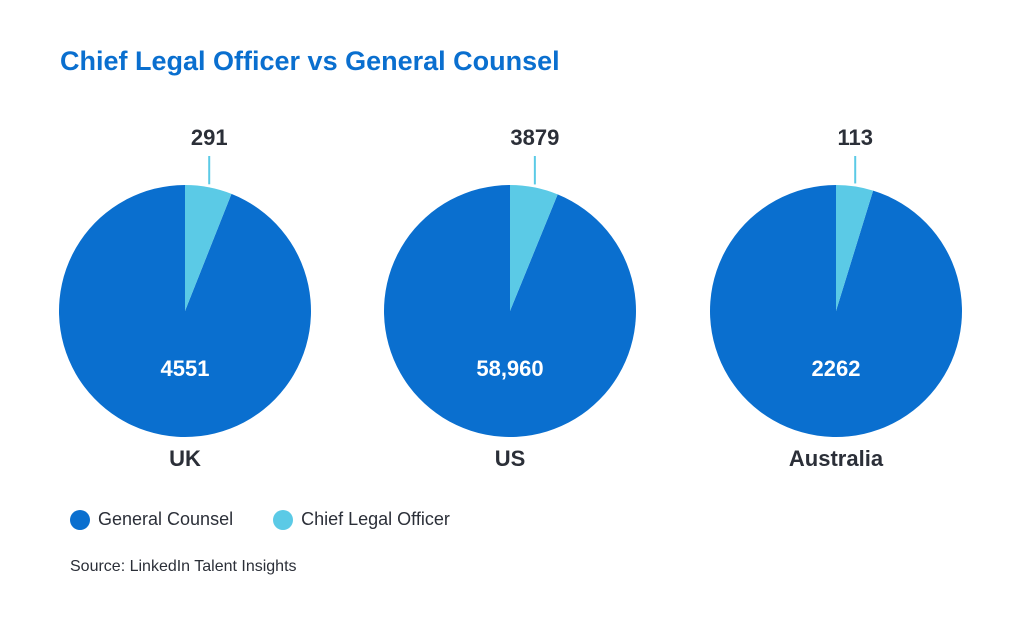 The image size is (1024, 628). I want to click on pie-slice-chief-legal-officer-us, so click(534, 248).